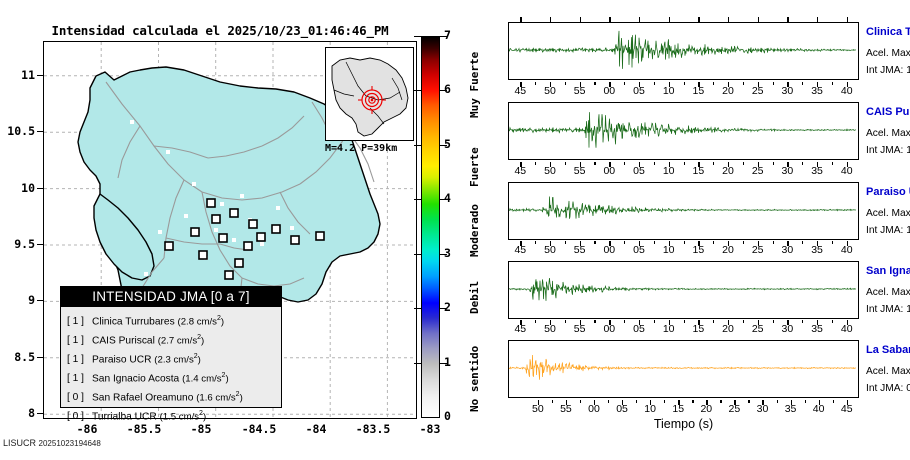 The width and height of the screenshot is (910, 460). I want to click on y-tick-label: 9.5, so click(24, 244).